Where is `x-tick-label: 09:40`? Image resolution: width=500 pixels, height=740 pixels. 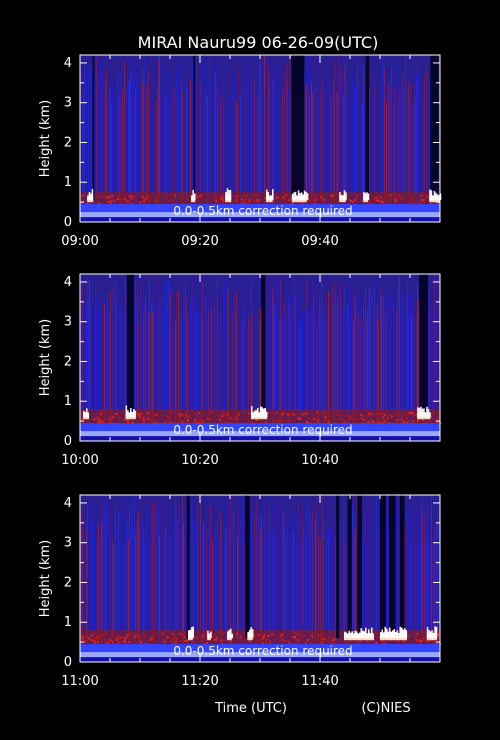 x-tick-label: 09:40 is located at coordinates (319, 241).